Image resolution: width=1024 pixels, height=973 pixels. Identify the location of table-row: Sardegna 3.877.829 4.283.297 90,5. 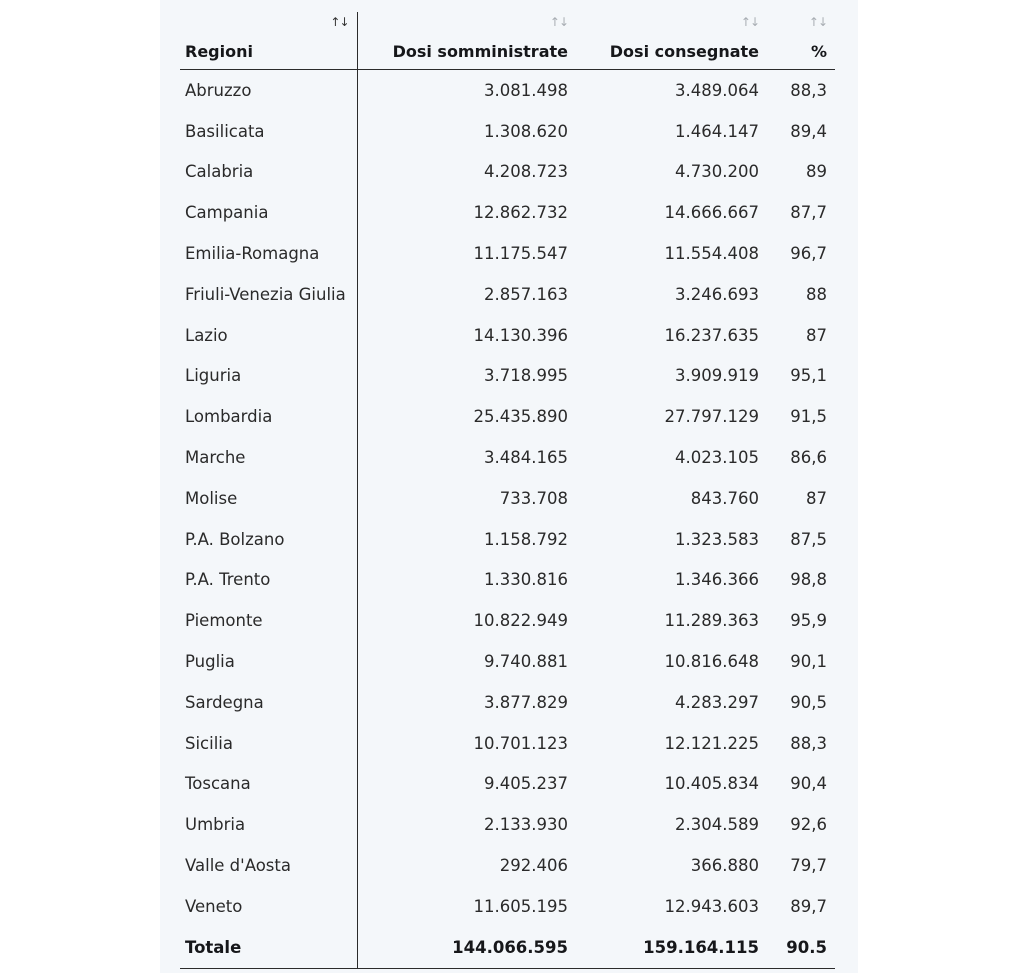
(507, 702).